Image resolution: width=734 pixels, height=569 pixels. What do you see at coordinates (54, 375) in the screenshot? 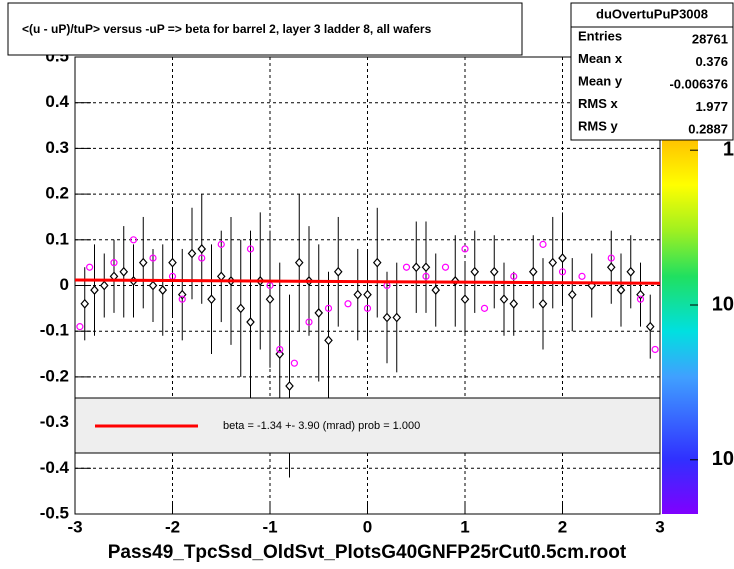
I see `y-tick-label: -0.2` at bounding box center [54, 375].